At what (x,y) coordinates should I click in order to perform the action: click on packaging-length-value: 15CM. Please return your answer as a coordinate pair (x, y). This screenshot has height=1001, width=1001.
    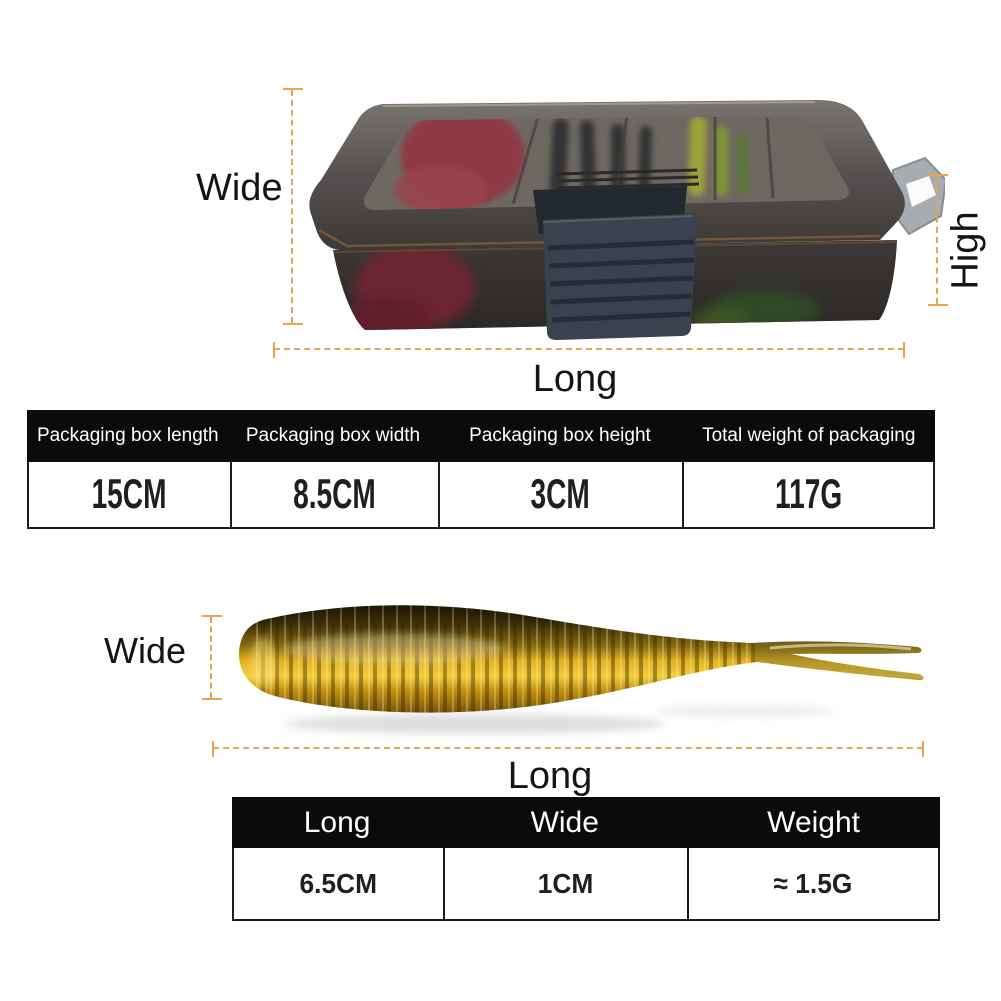
    Looking at the image, I should click on (129, 494).